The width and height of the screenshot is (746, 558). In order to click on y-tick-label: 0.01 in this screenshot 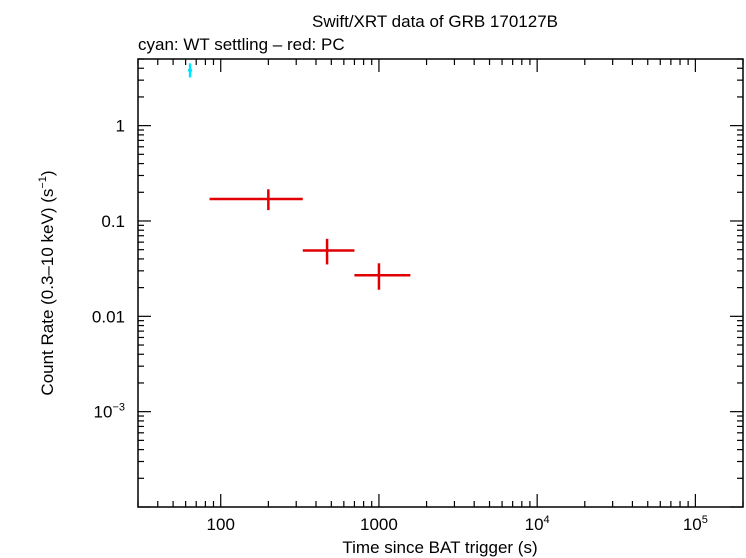, I will do `click(108, 316)`.